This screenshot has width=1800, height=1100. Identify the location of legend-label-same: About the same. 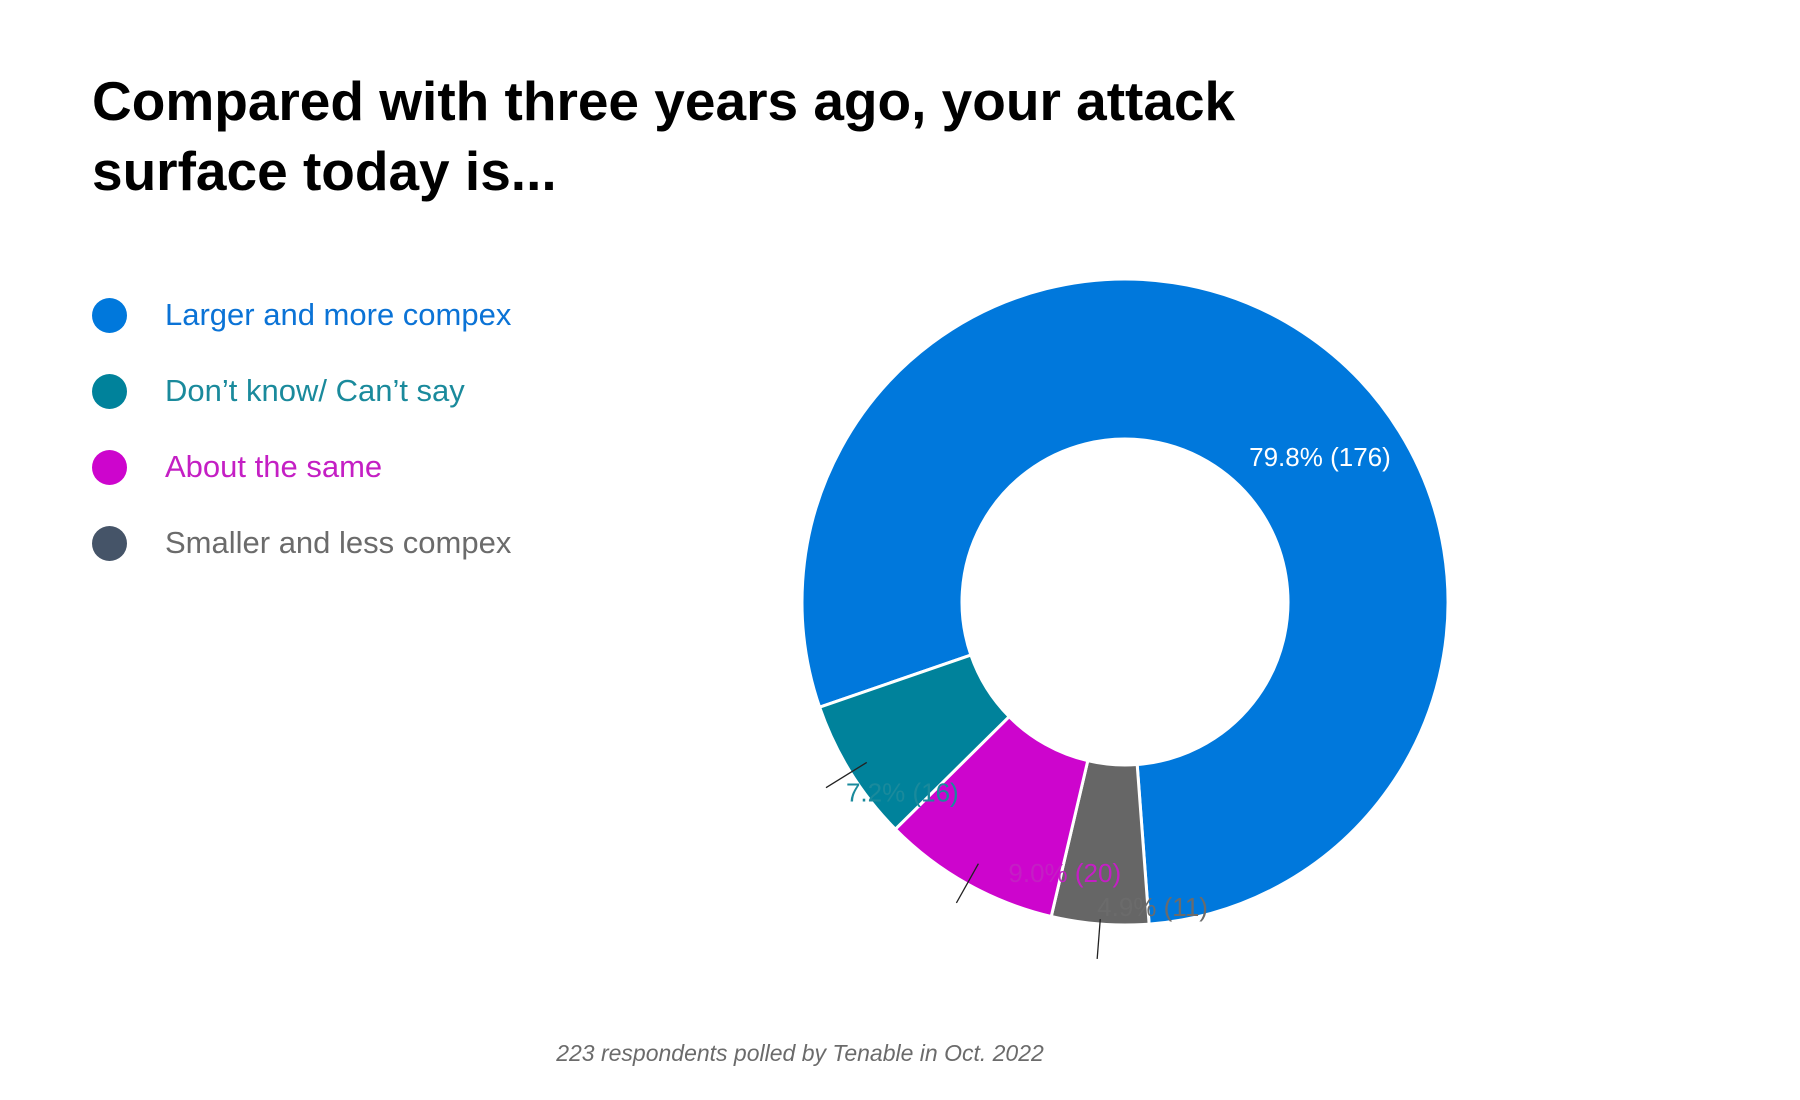
(274, 466).